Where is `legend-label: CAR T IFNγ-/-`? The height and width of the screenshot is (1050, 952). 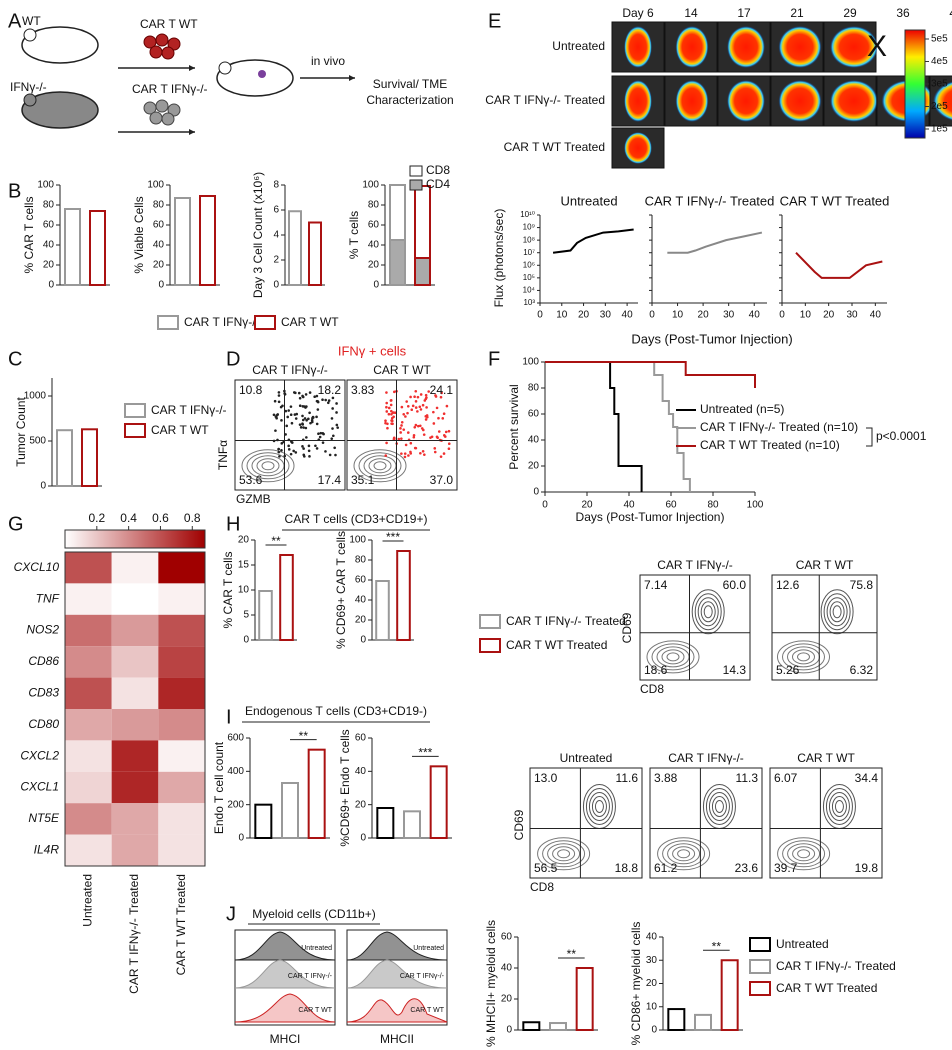 legend-label: CAR T IFNγ-/- is located at coordinates (222, 322).